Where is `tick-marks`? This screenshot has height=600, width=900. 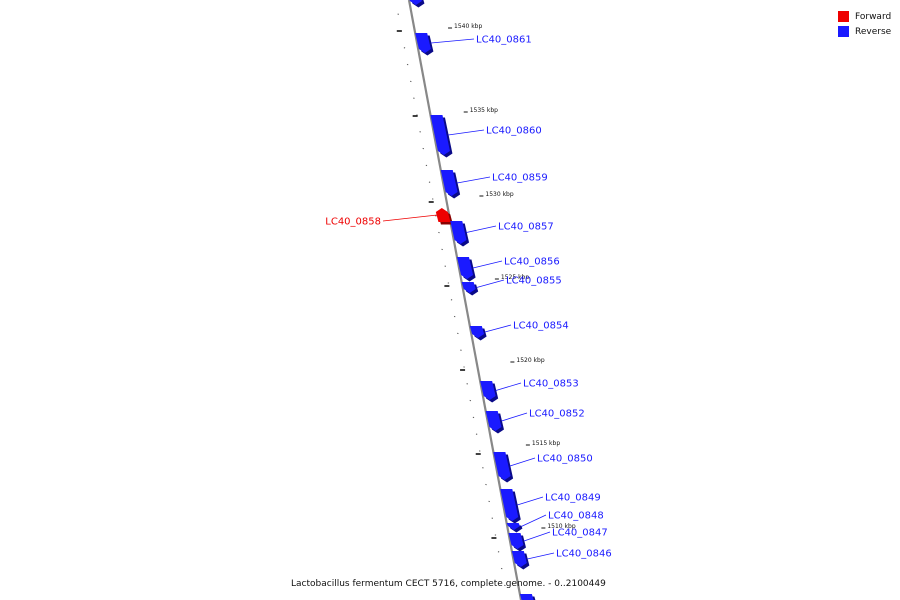
tick-marks is located at coordinates (451, 300).